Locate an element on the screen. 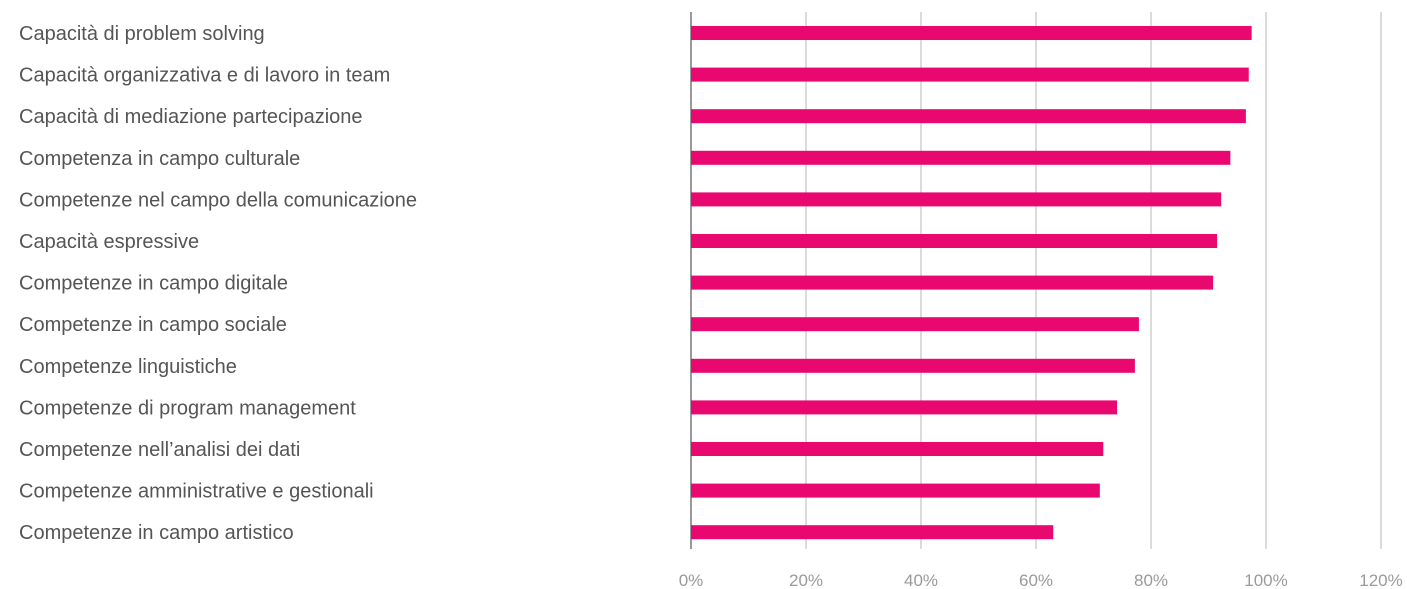  x-axis-tick-labels: 0% 20% 40% 60% 80% 100% 120% is located at coordinates (1041, 580).